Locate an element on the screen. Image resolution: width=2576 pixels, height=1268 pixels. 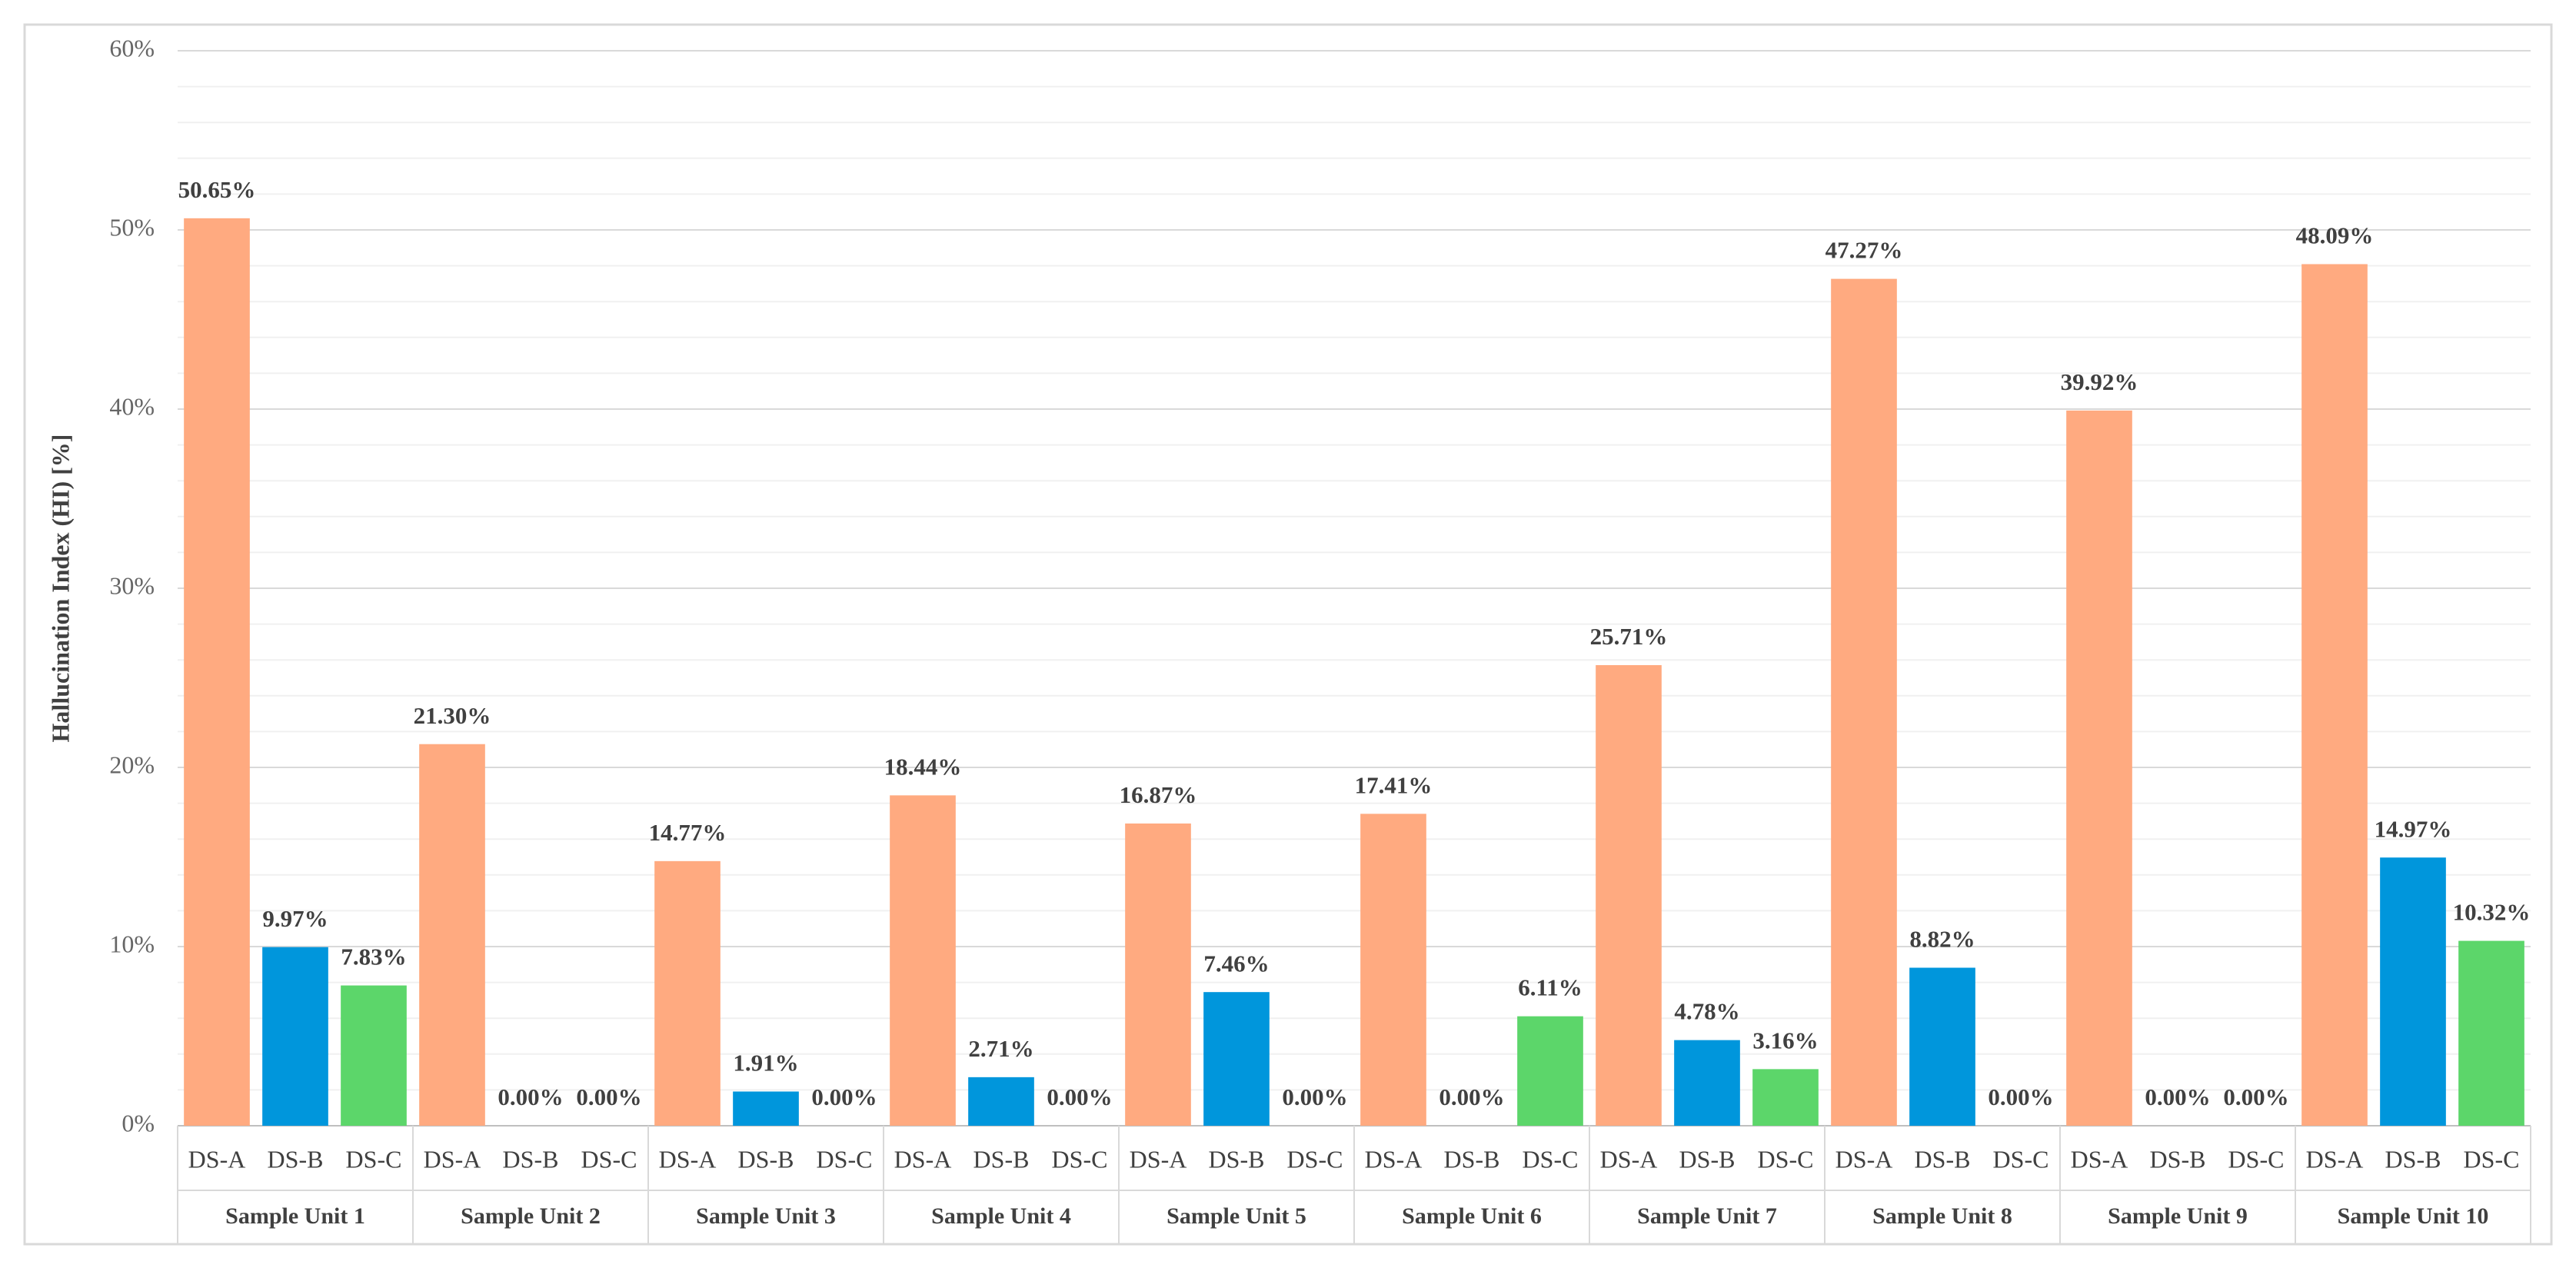
value-label: 39.92% is located at coordinates (2099, 381).